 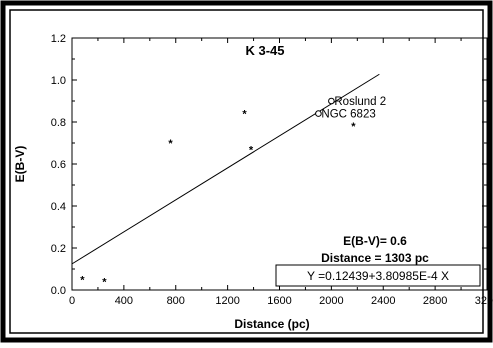 What do you see at coordinates (271, 324) in the screenshot?
I see `x-axis-title: Distance (pc)` at bounding box center [271, 324].